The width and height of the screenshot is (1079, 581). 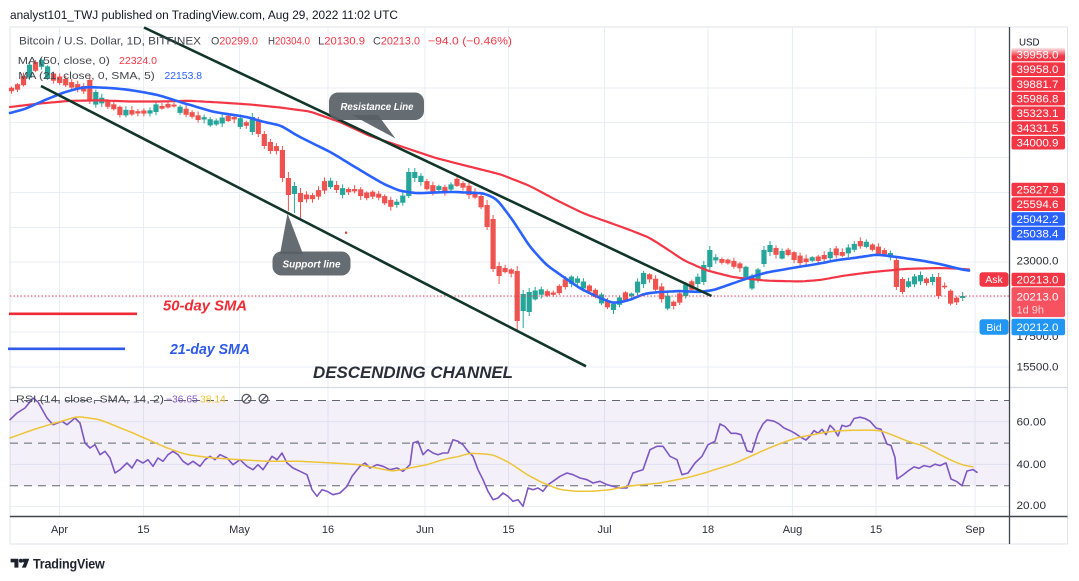 I want to click on svg-text:Bitcoin / U.S. Dollar, 1D, BIT: Bitcoin / U.S. Dollar, 1D, BITFINEX, so click(x=110, y=41).